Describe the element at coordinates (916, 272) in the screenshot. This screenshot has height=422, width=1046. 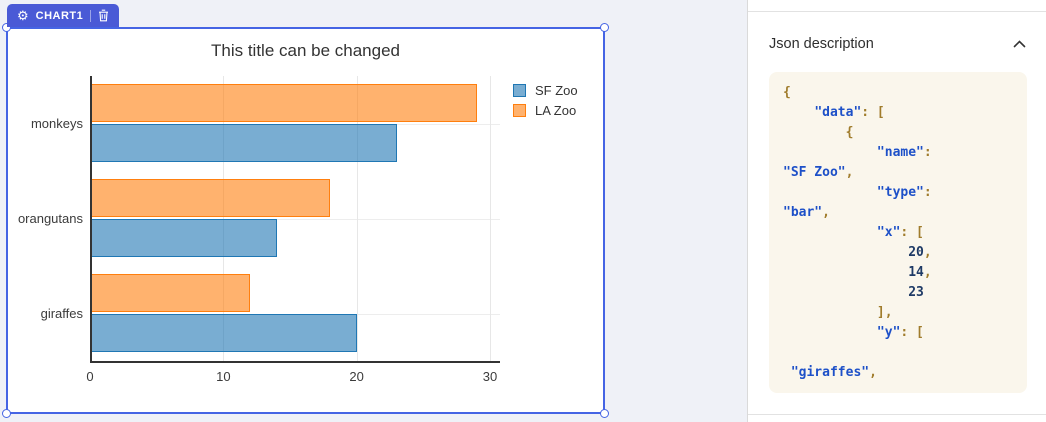
I see `code-token: 14` at that location.